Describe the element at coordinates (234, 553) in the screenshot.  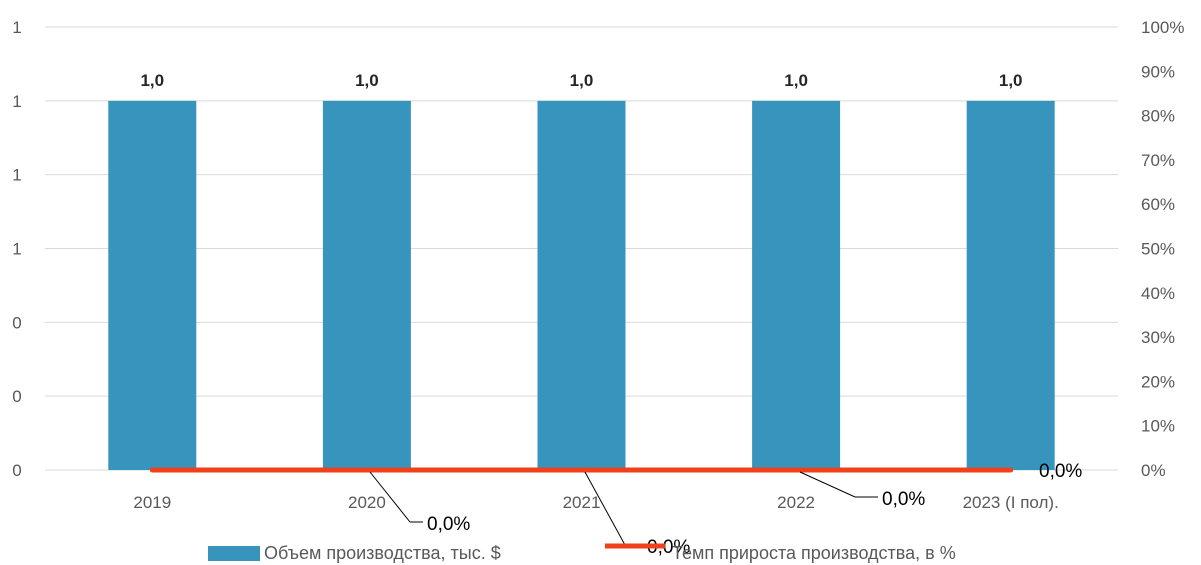
I see `legend-bar-swatch` at that location.